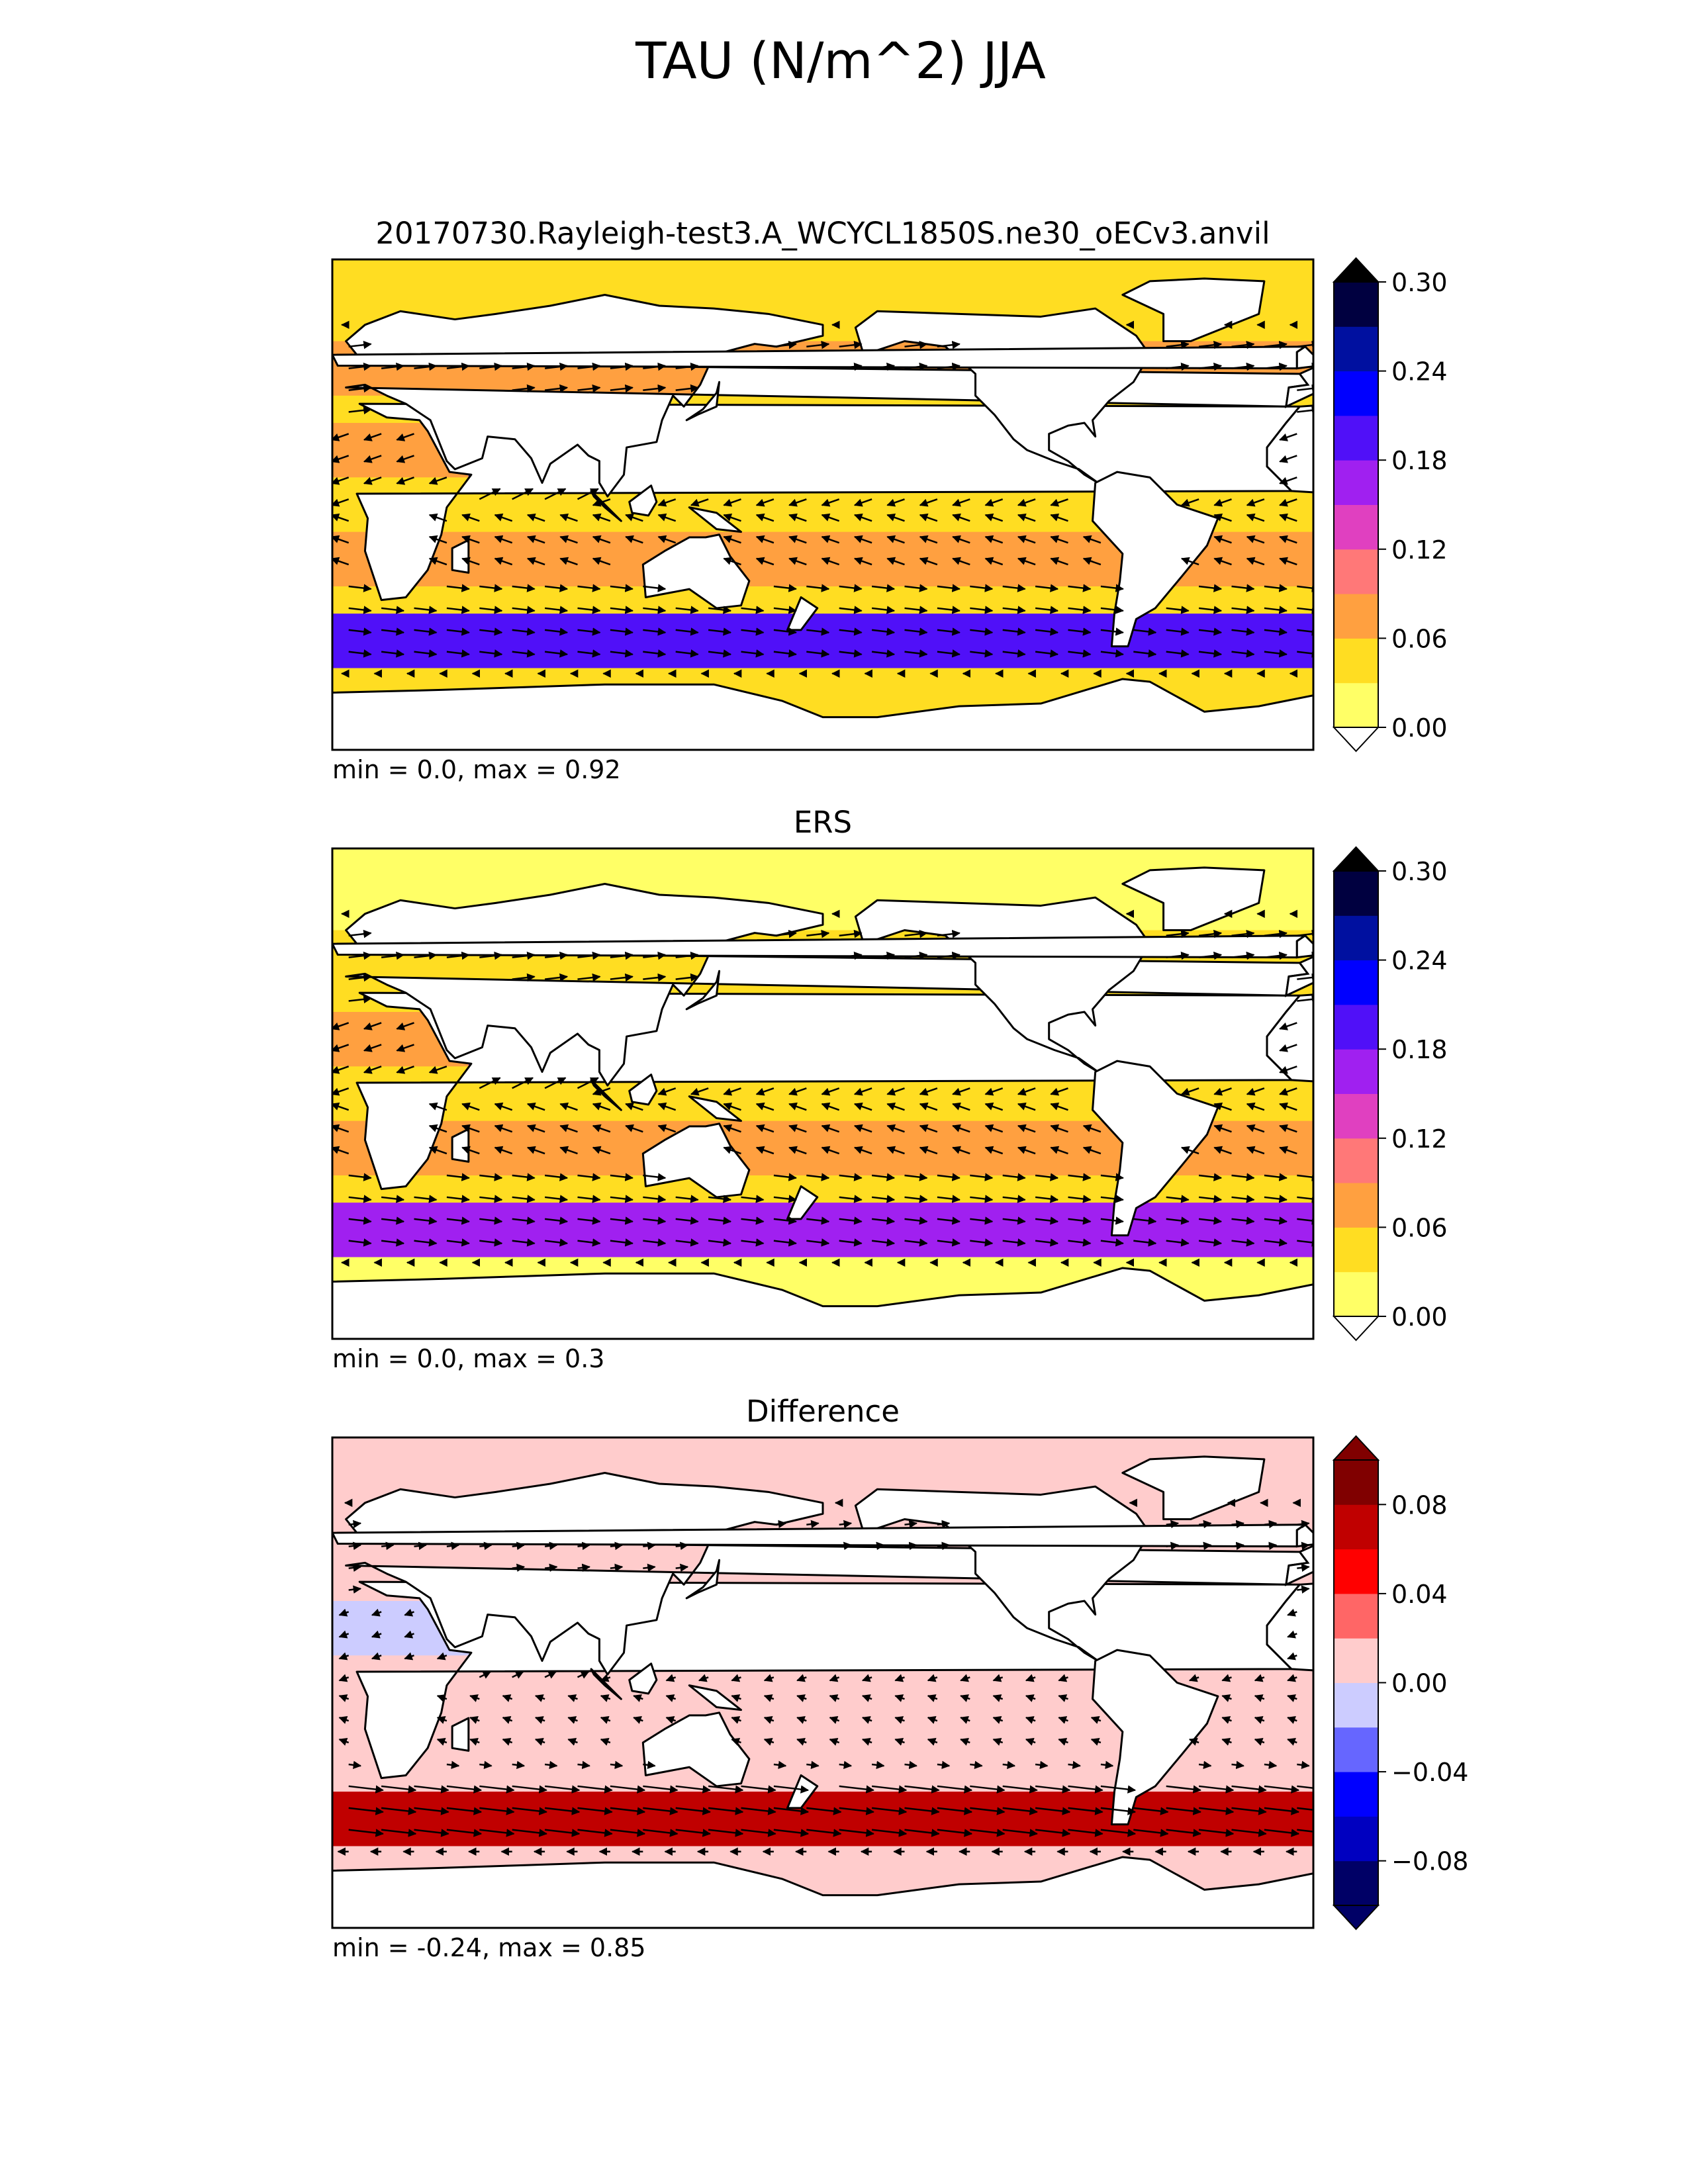  Describe the element at coordinates (1356, 1093) in the screenshot. I see `panel-ers-colorbar-frame` at that location.